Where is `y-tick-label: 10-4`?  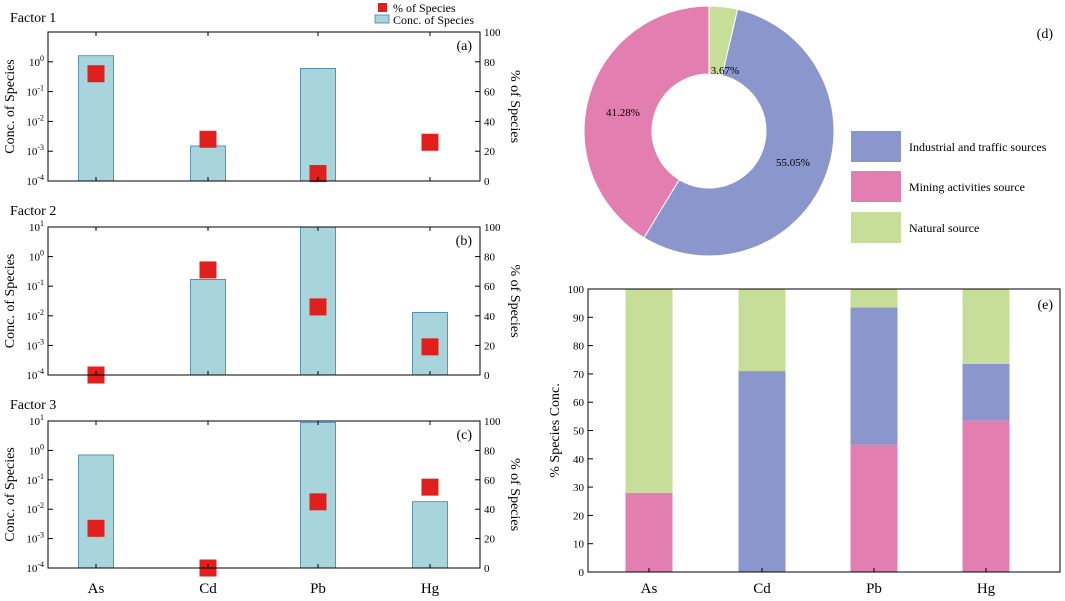 y-tick-label: 10-4 is located at coordinates (35, 180).